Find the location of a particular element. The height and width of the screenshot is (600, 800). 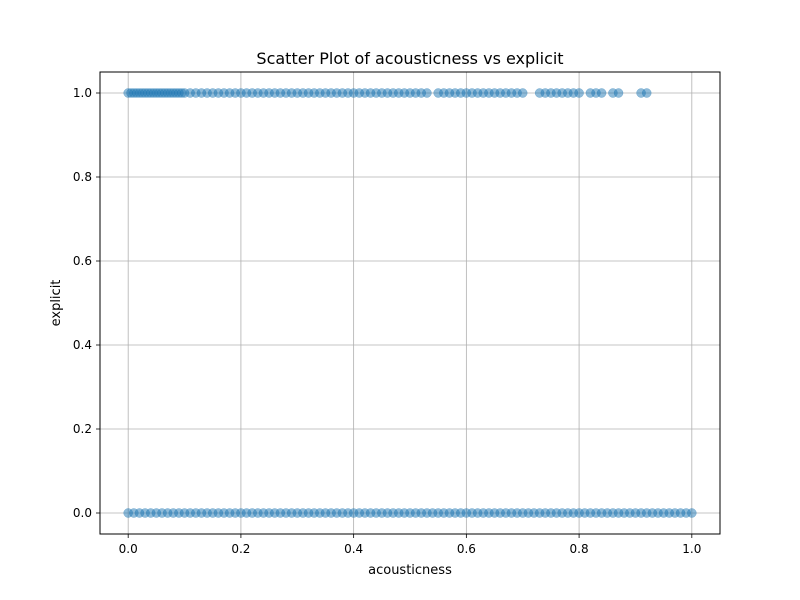

x-axis-ticks: 0.0 0.2 0.4 0.6 0.8 1.0 is located at coordinates (410, 545).